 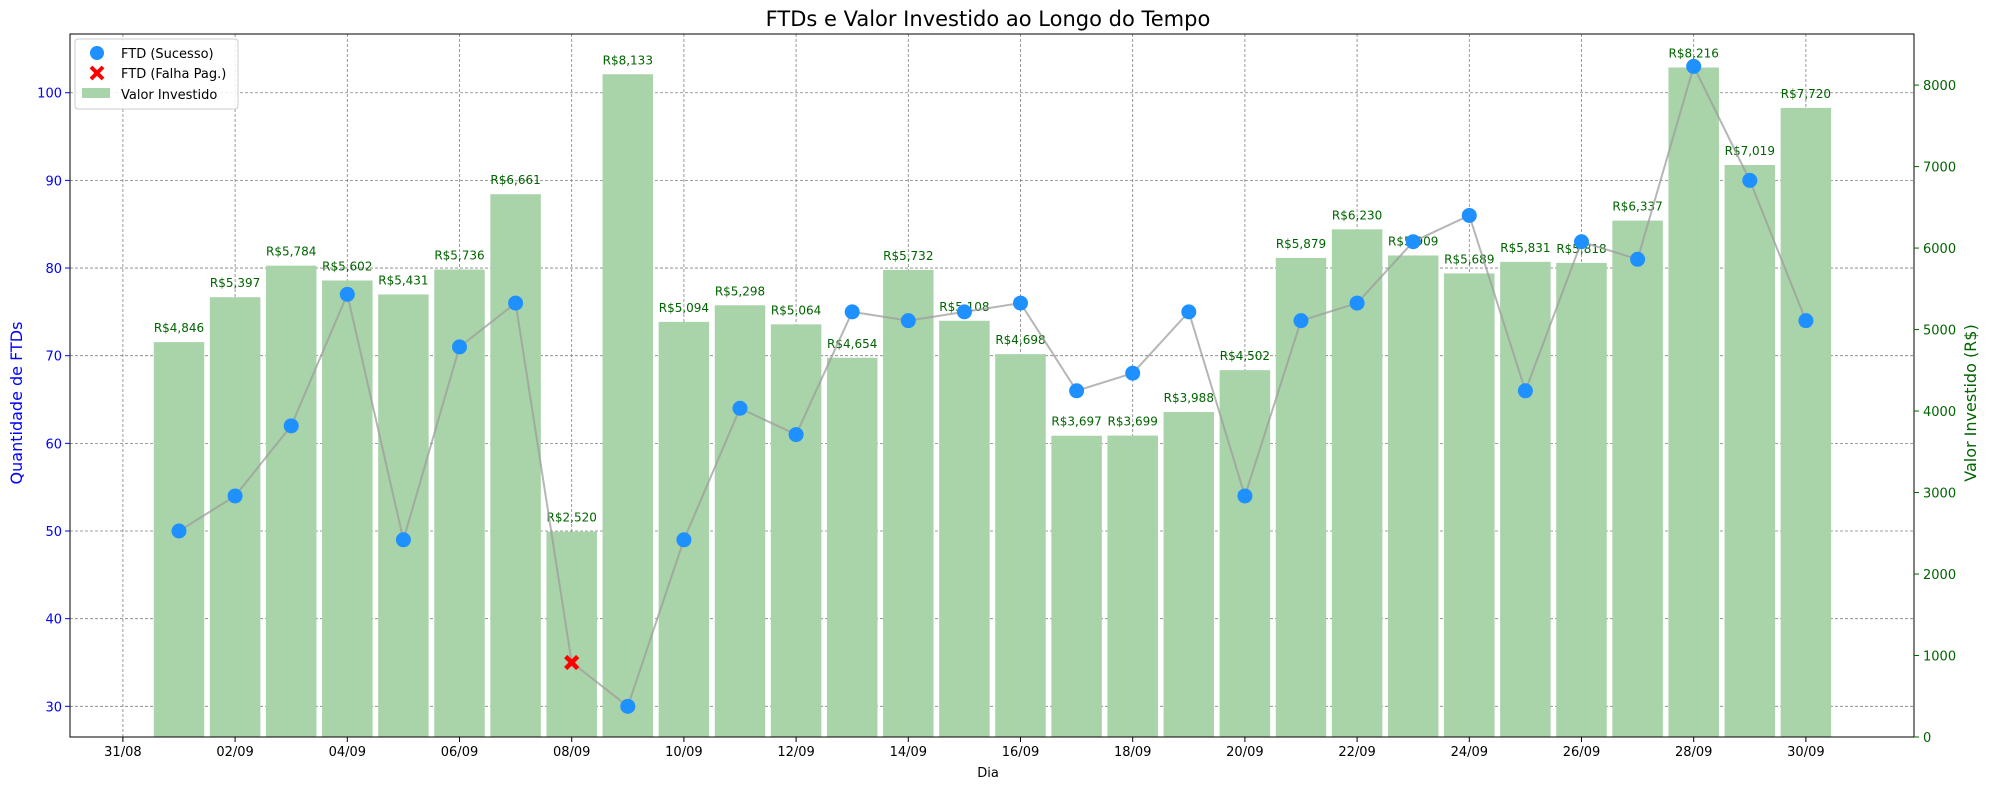 What do you see at coordinates (53, 532) in the screenshot?
I see `left-y-tick-label: 50` at bounding box center [53, 532].